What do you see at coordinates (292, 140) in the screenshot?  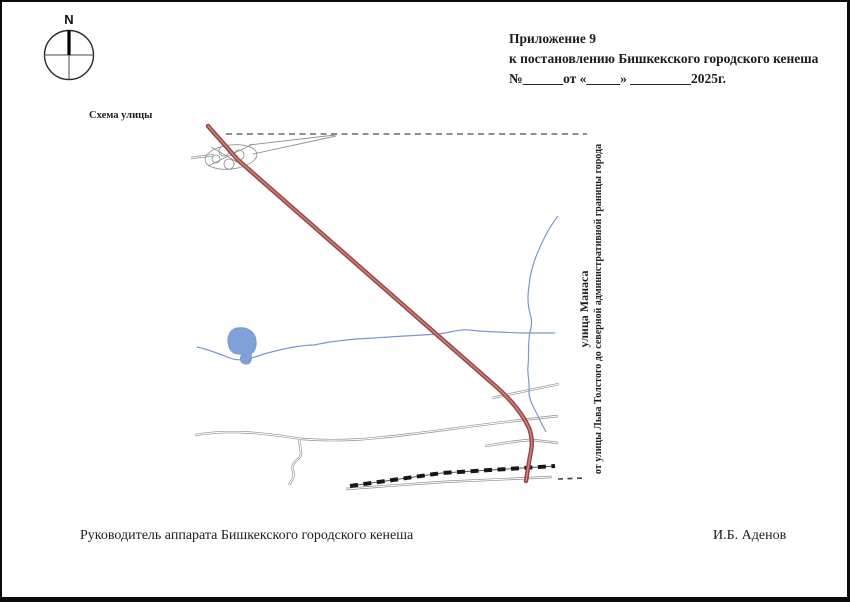 I see `northeast-road` at bounding box center [292, 140].